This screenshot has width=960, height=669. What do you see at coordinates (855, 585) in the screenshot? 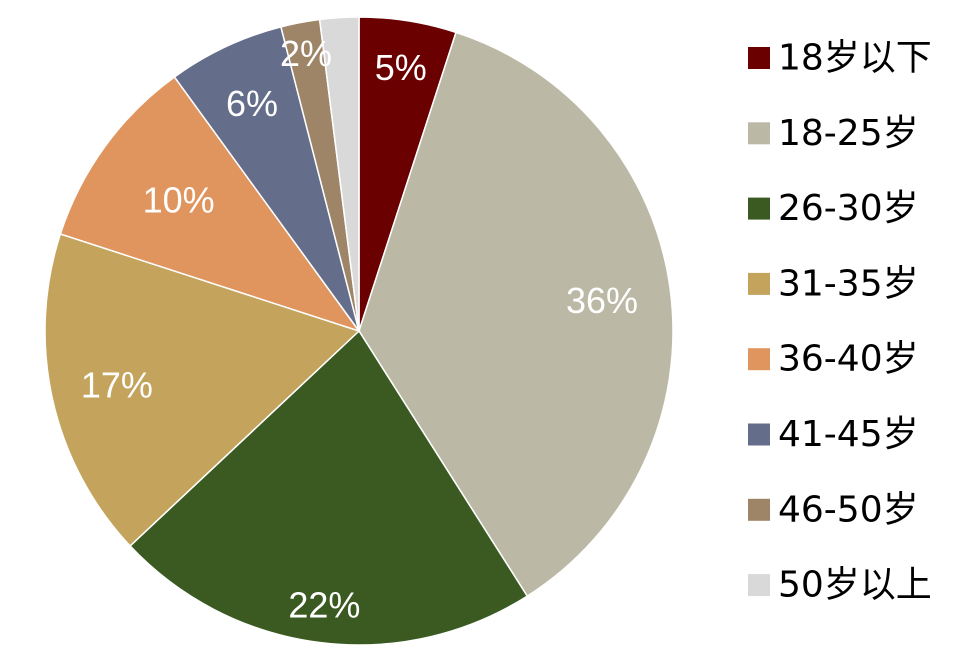
I see `legend-label: 50岁以上` at bounding box center [855, 585].